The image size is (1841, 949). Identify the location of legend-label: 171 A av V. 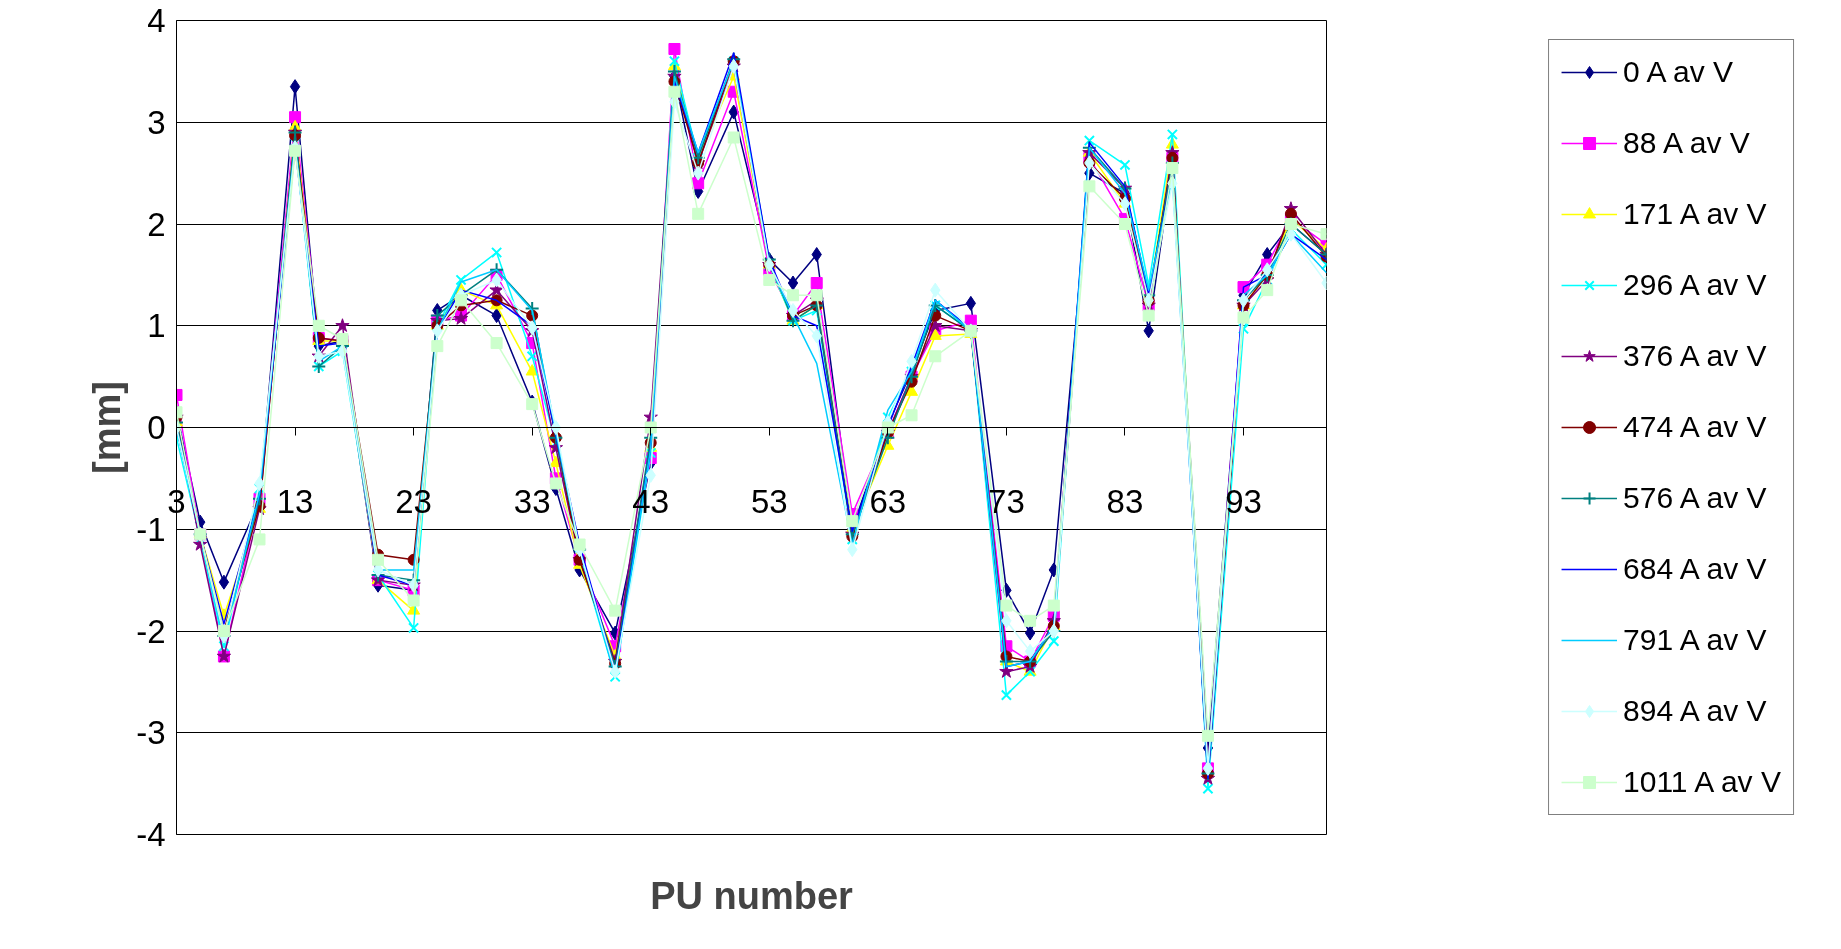
(1695, 214).